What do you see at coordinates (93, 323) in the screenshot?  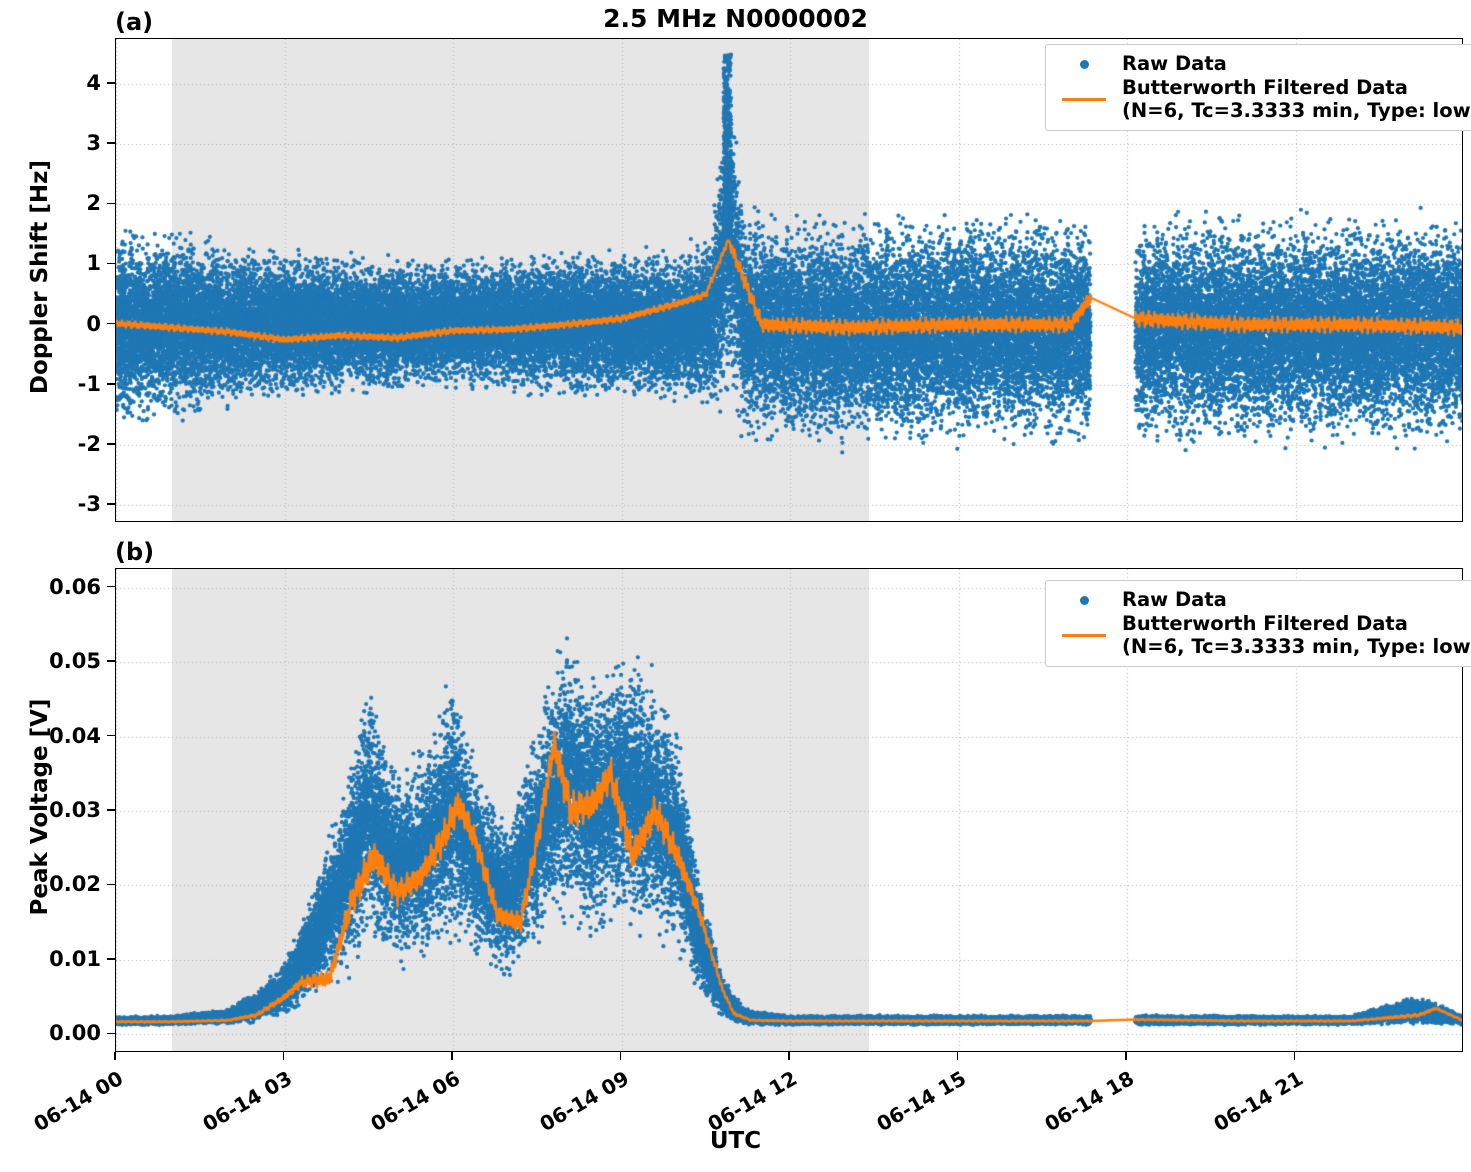 I see `y-tick-label: 0` at bounding box center [93, 323].